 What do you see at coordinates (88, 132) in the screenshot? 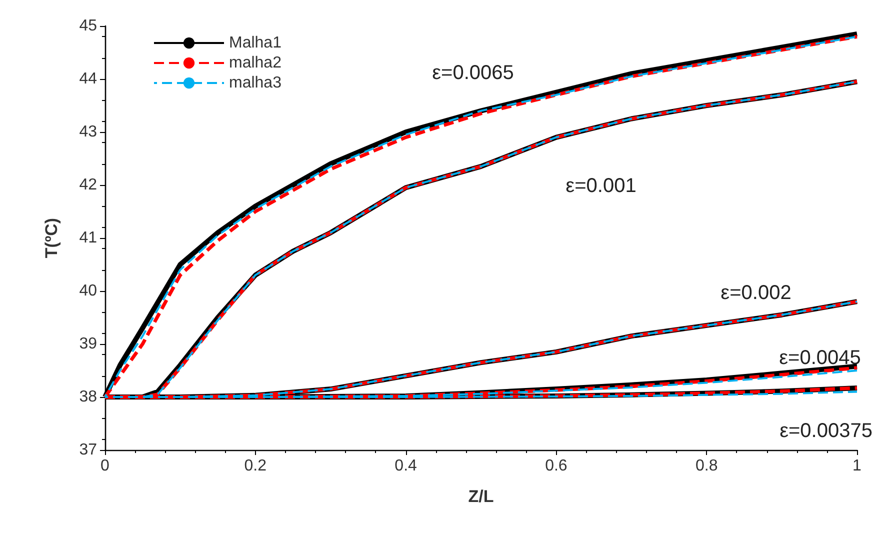
I see `y-tick-label: 43` at bounding box center [88, 132].